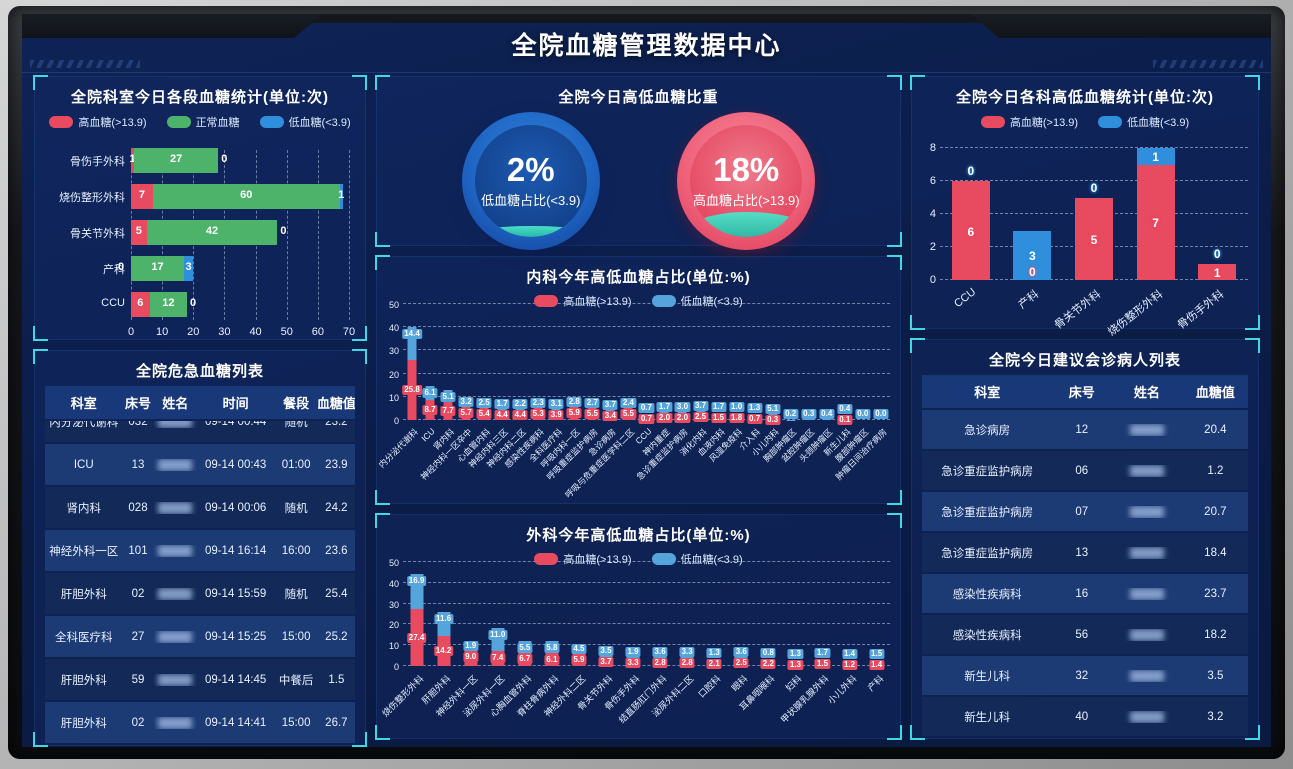 Image resolution: width=1293 pixels, height=769 pixels. I want to click on cell: 12, so click(1082, 429).